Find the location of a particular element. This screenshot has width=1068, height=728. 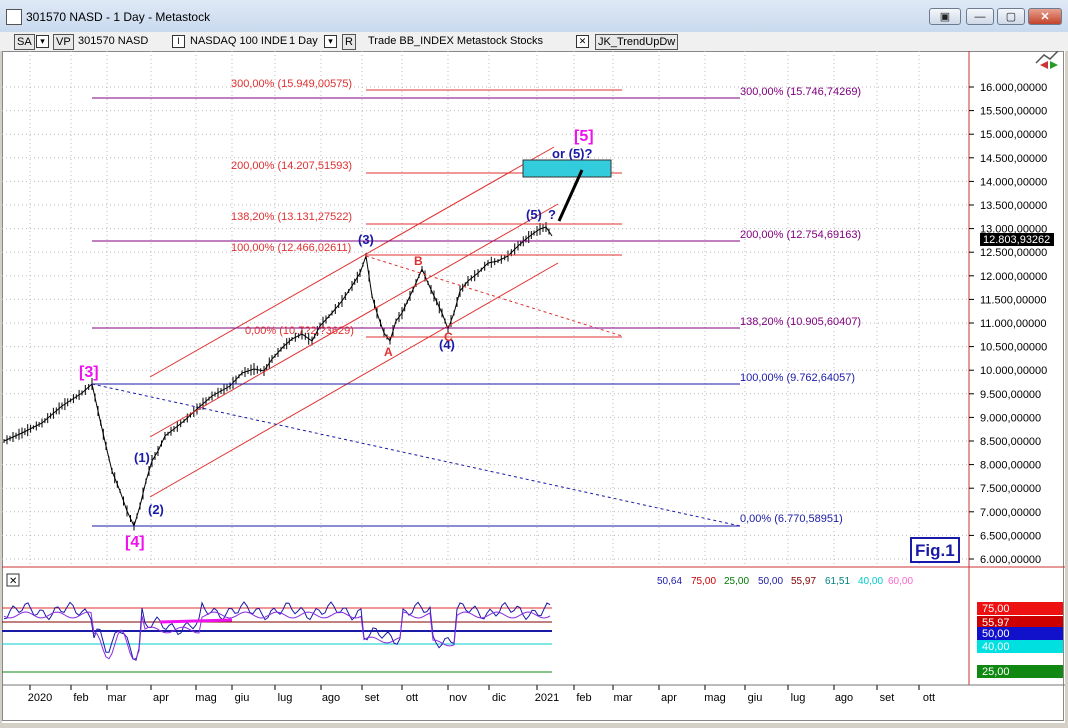

title-bar: 301570 NASD - 1 Day - Metastock ▣ — ▢ ✕ is located at coordinates (534, 16).